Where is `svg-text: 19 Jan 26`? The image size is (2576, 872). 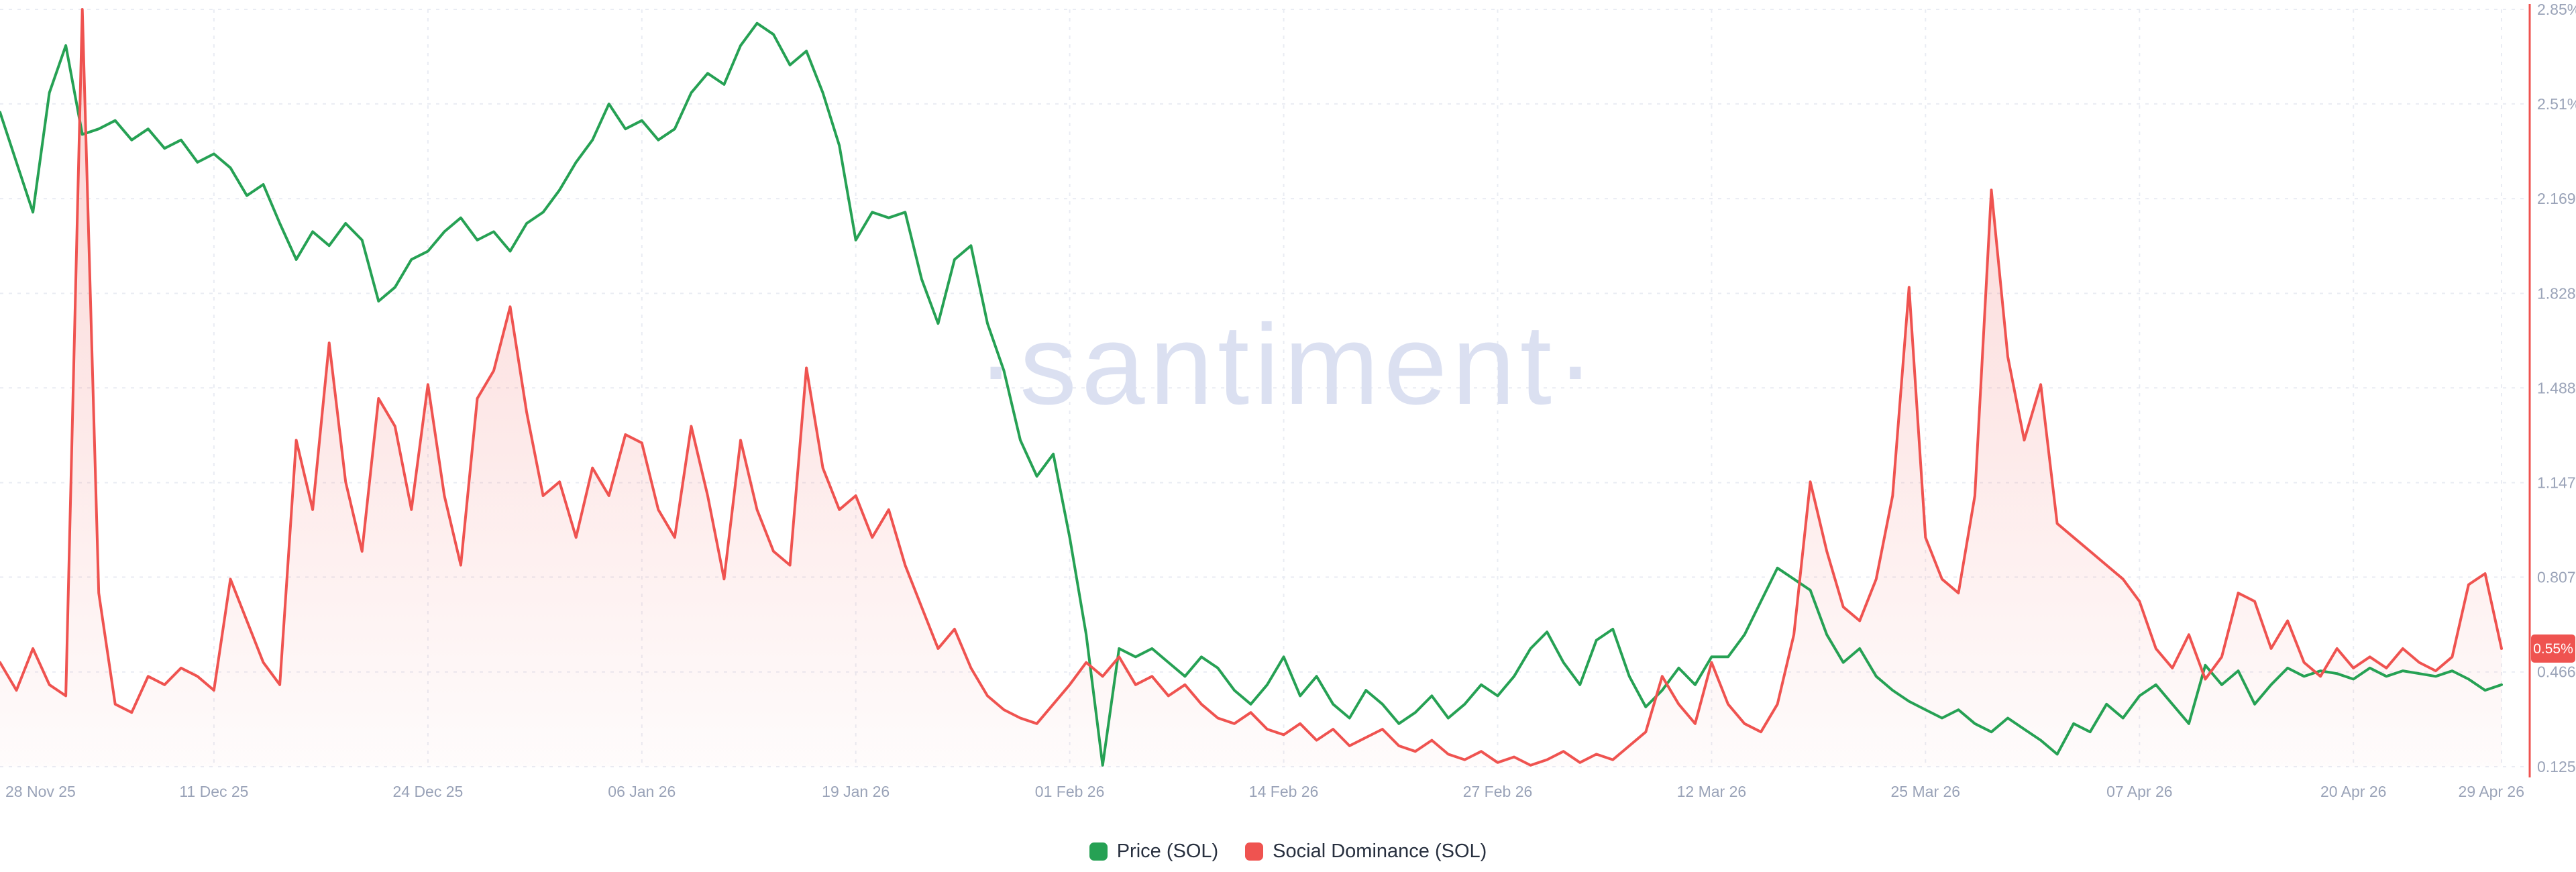 svg-text: 19 Jan 26 is located at coordinates (856, 791).